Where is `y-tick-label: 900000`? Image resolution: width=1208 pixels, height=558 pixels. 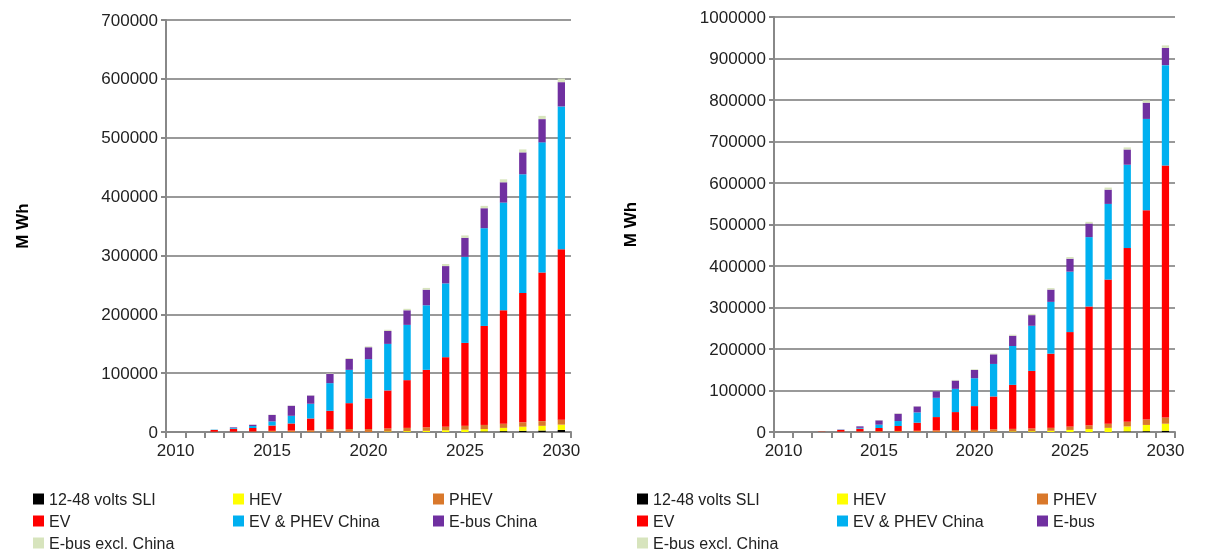
y-tick-label: 900000 is located at coordinates (737, 58).